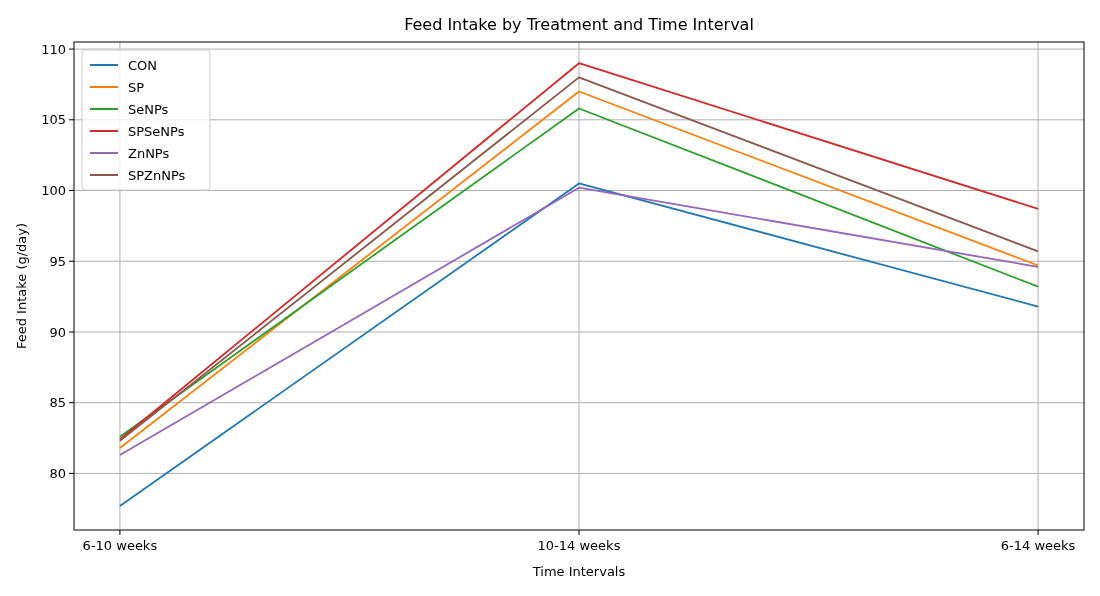  What do you see at coordinates (136, 87) in the screenshot?
I see `legend-label: SP` at bounding box center [136, 87].